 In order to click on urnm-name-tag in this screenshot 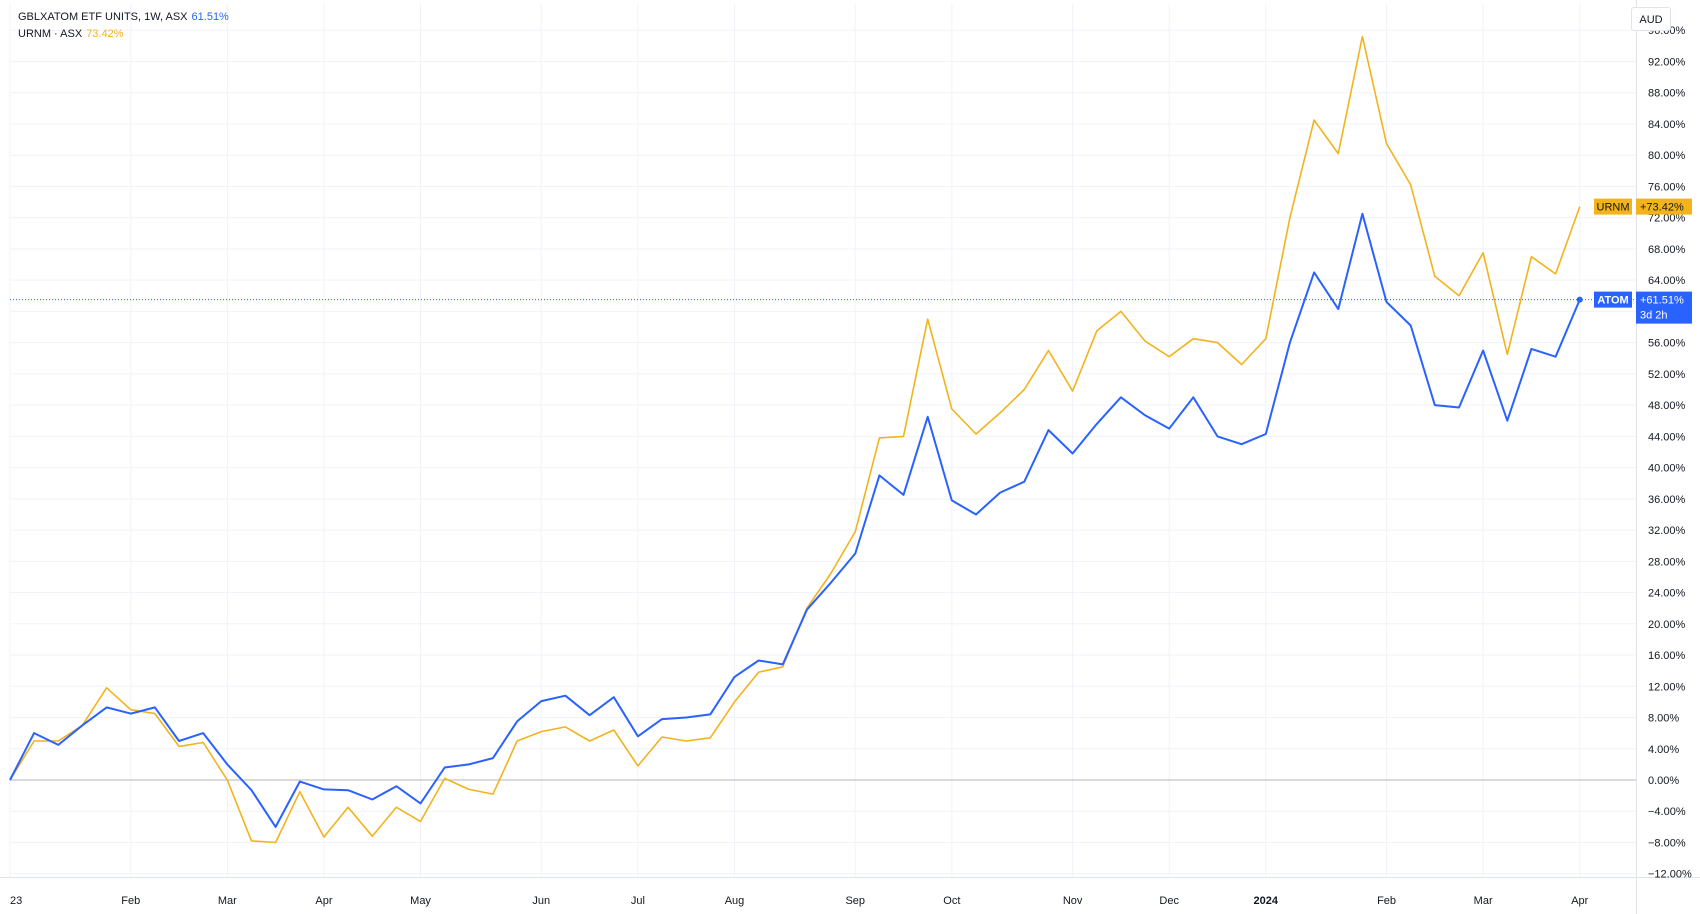, I will do `click(1613, 206)`.